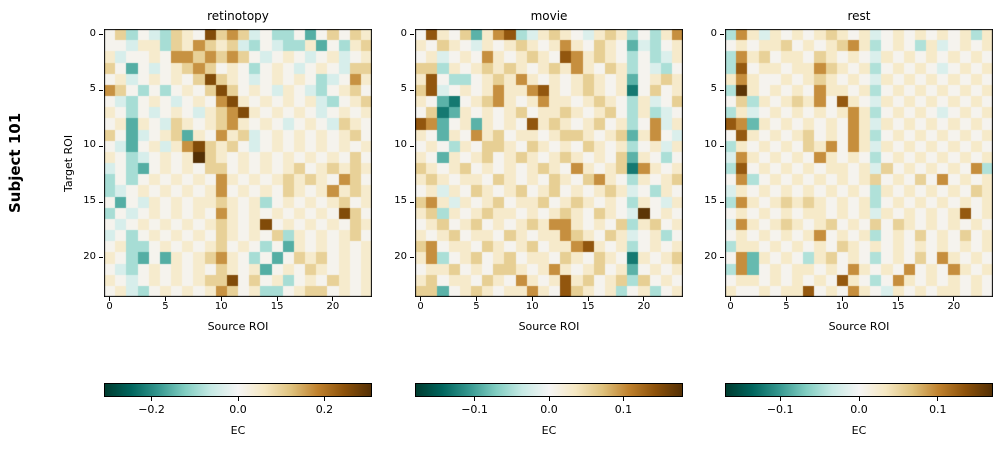  Describe the element at coordinates (15, 163) in the screenshot. I see `subject-row-label: Subject 101` at that location.